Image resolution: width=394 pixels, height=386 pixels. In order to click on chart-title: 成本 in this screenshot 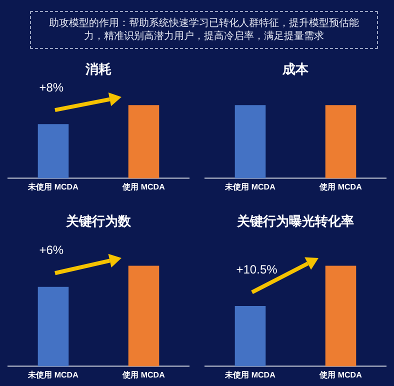, I will do `click(296, 68)`.